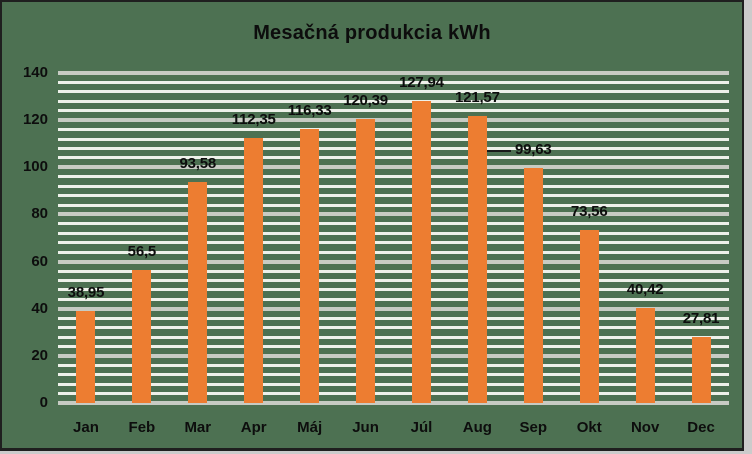 This screenshot has height=454, width=752. I want to click on y-tick-label: 20, so click(39, 355).